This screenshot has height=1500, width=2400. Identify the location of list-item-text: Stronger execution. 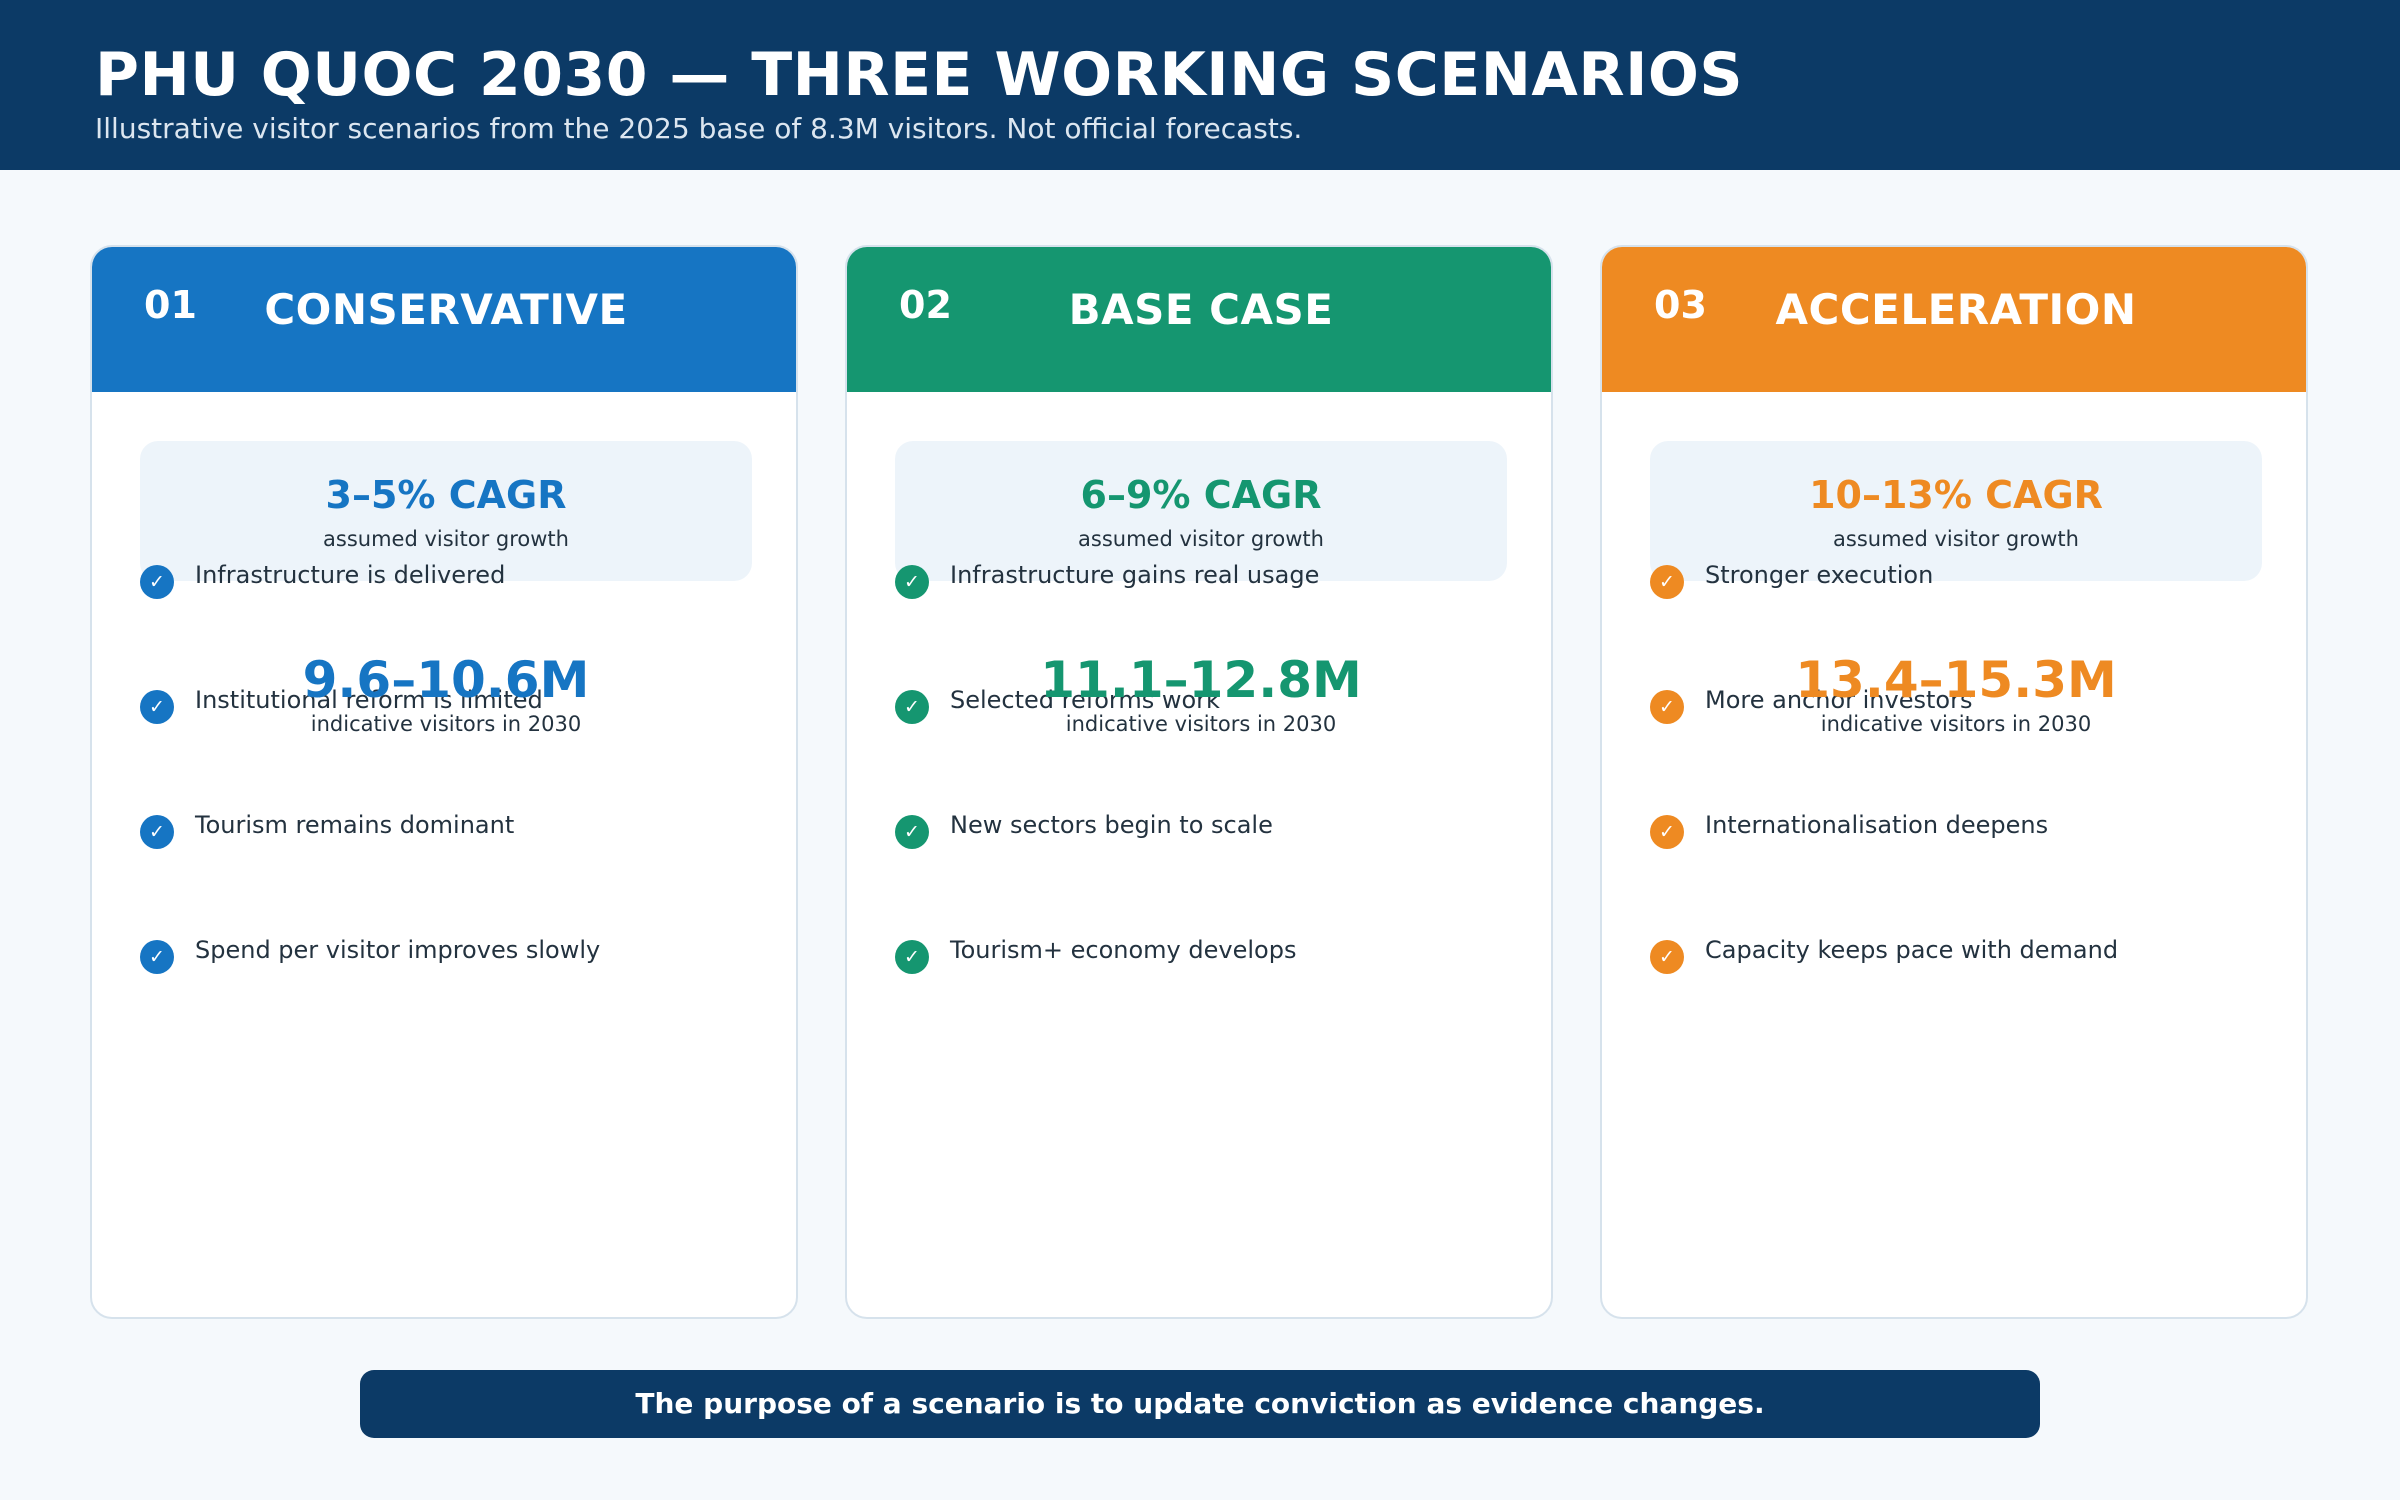
(1819, 575).